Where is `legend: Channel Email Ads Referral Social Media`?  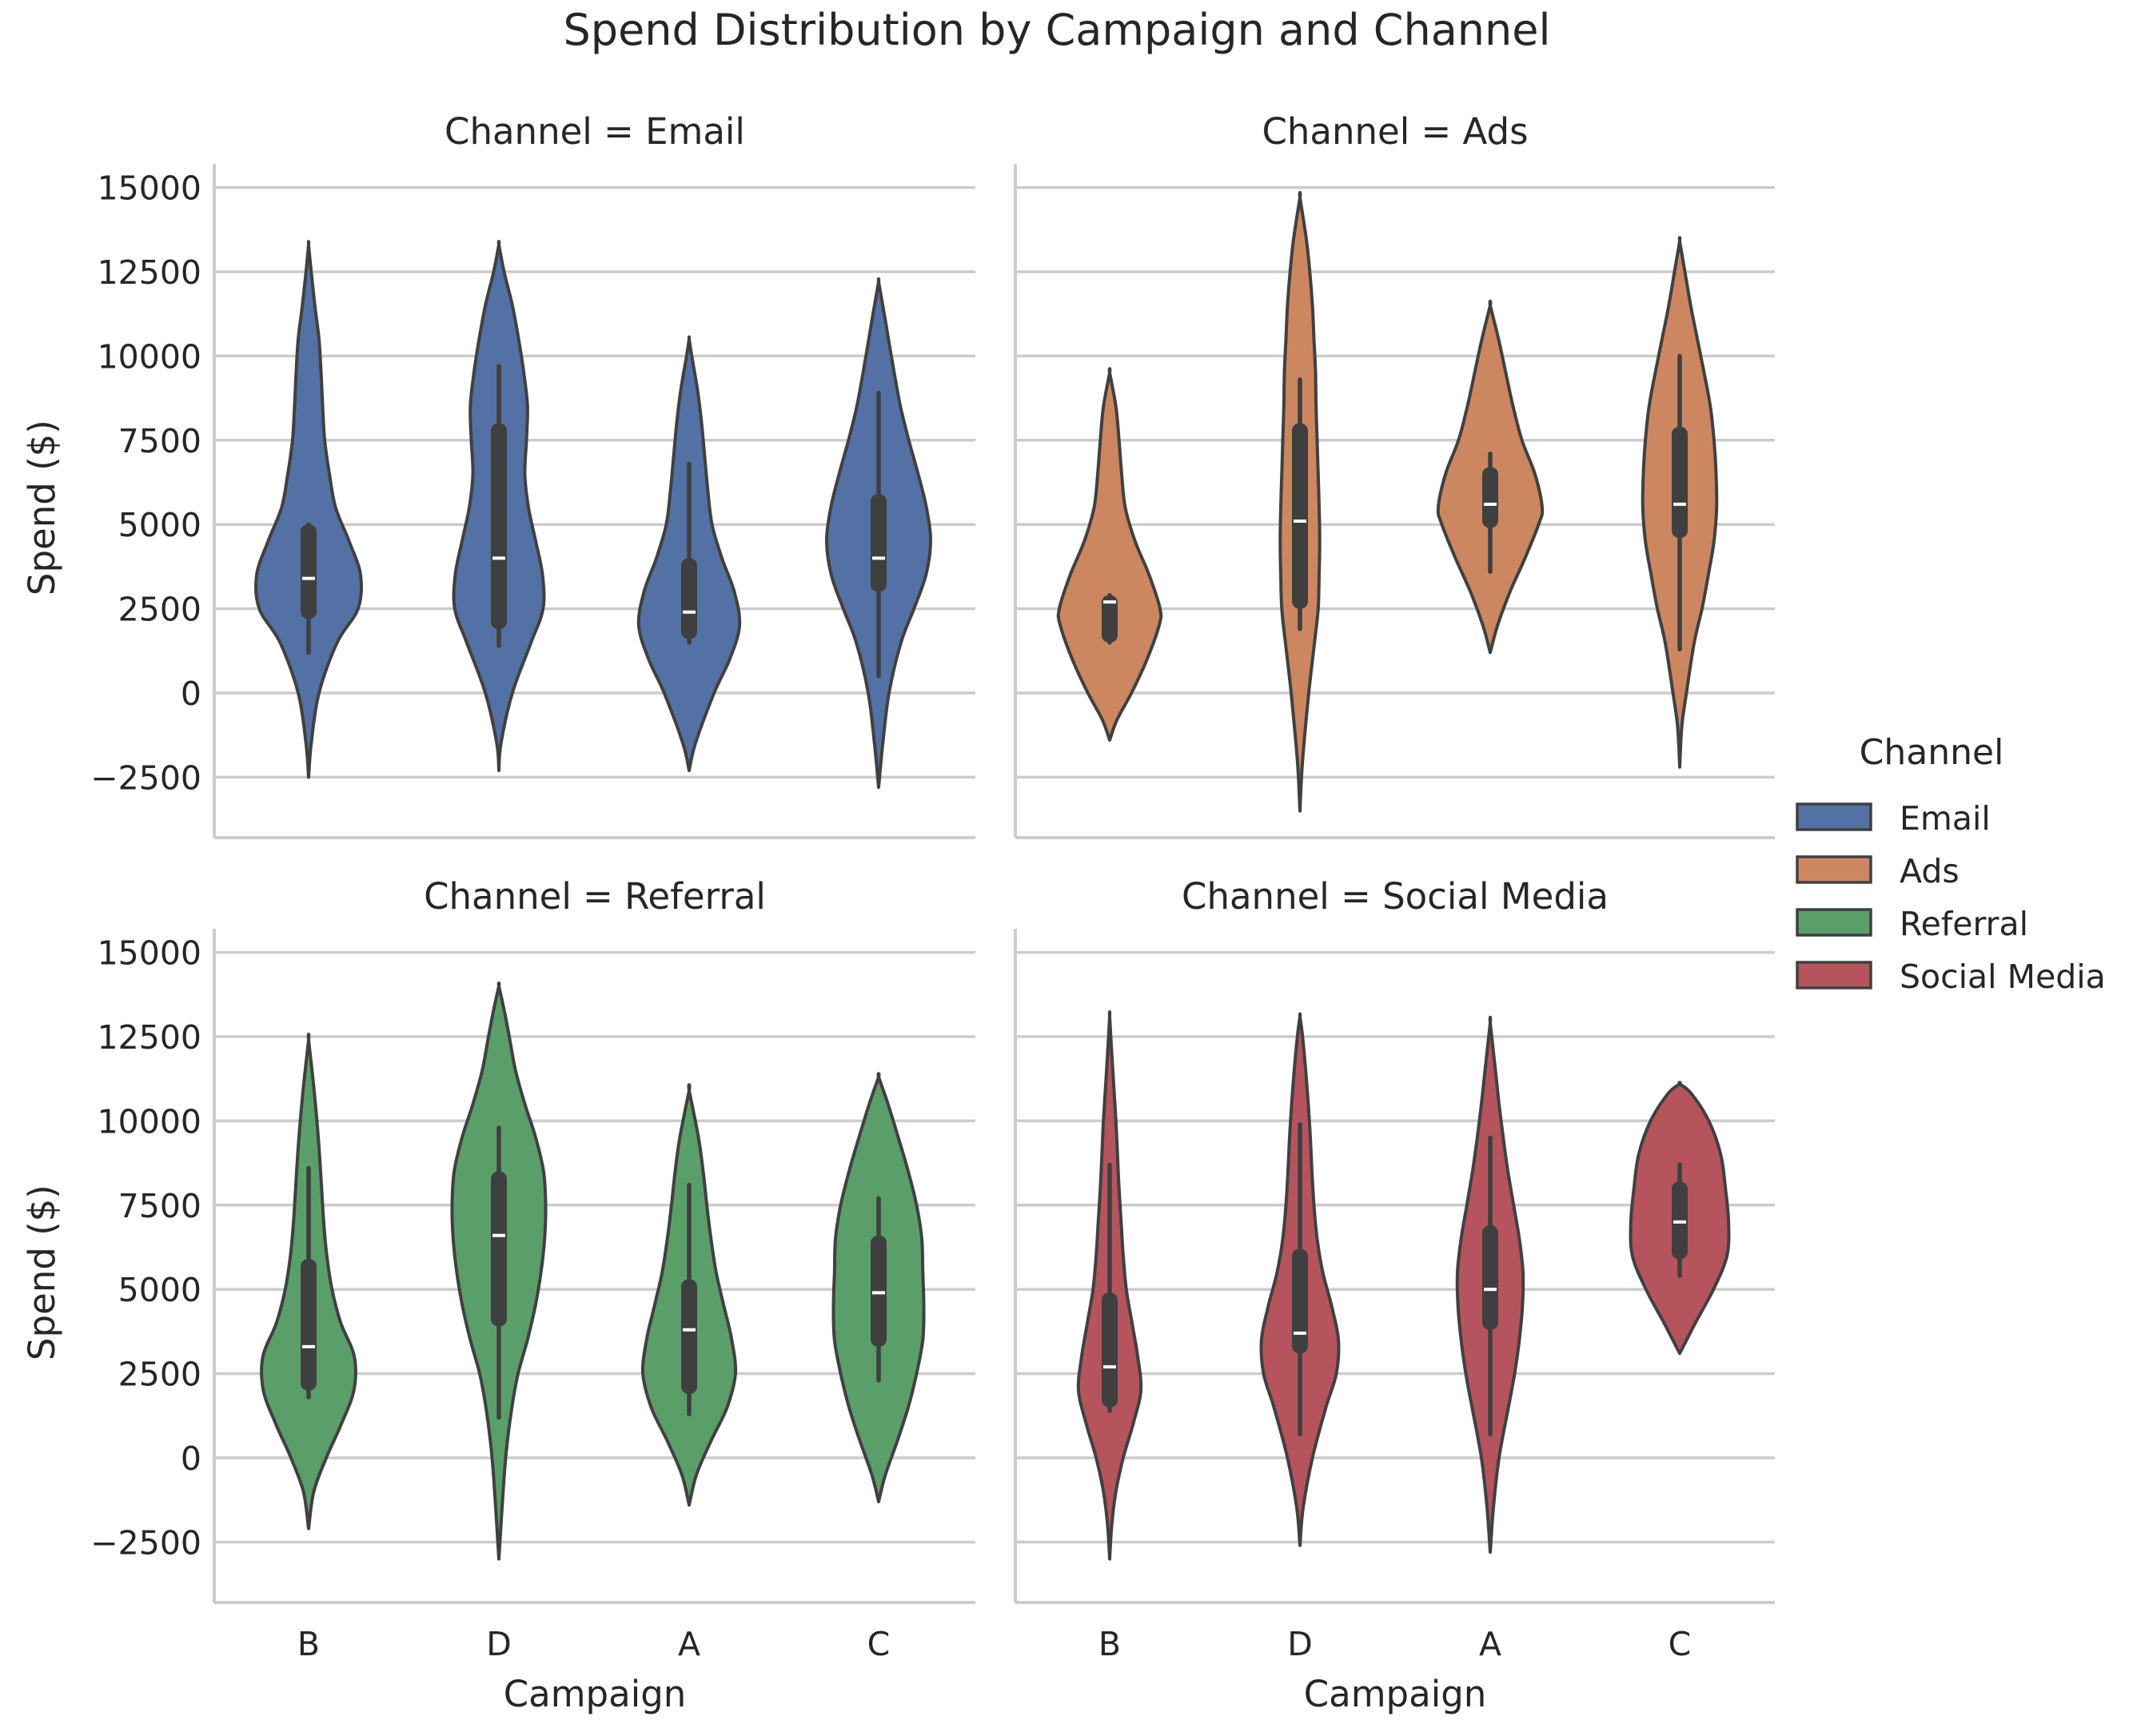
legend: Channel Email Ads Referral Social Media is located at coordinates (1951, 864).